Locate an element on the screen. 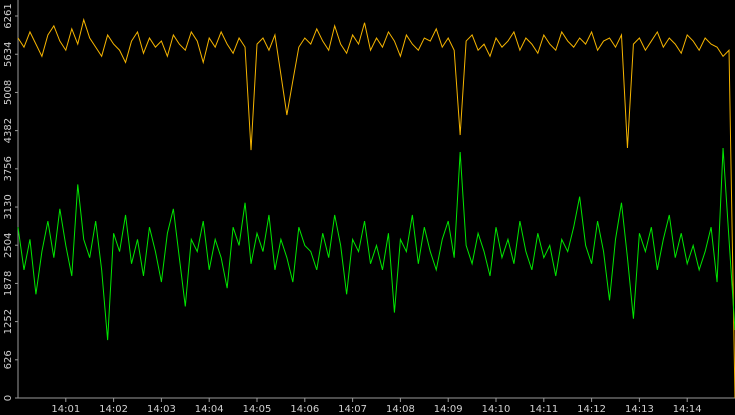 The height and width of the screenshot is (415, 735). y-tick-label: 3130 is located at coordinates (8, 206).